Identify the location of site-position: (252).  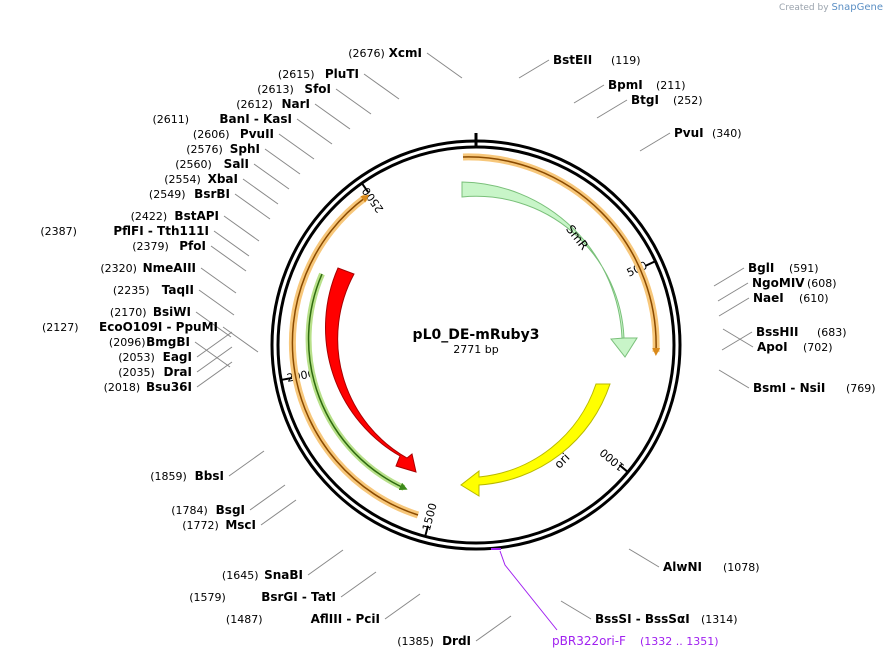
(688, 100).